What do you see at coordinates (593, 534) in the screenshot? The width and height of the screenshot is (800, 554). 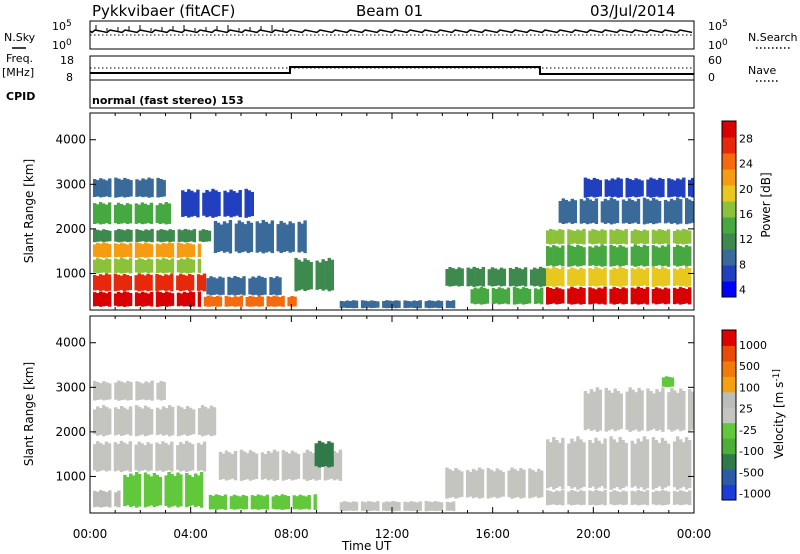 I see `x-tick-label: 20:00` at bounding box center [593, 534].